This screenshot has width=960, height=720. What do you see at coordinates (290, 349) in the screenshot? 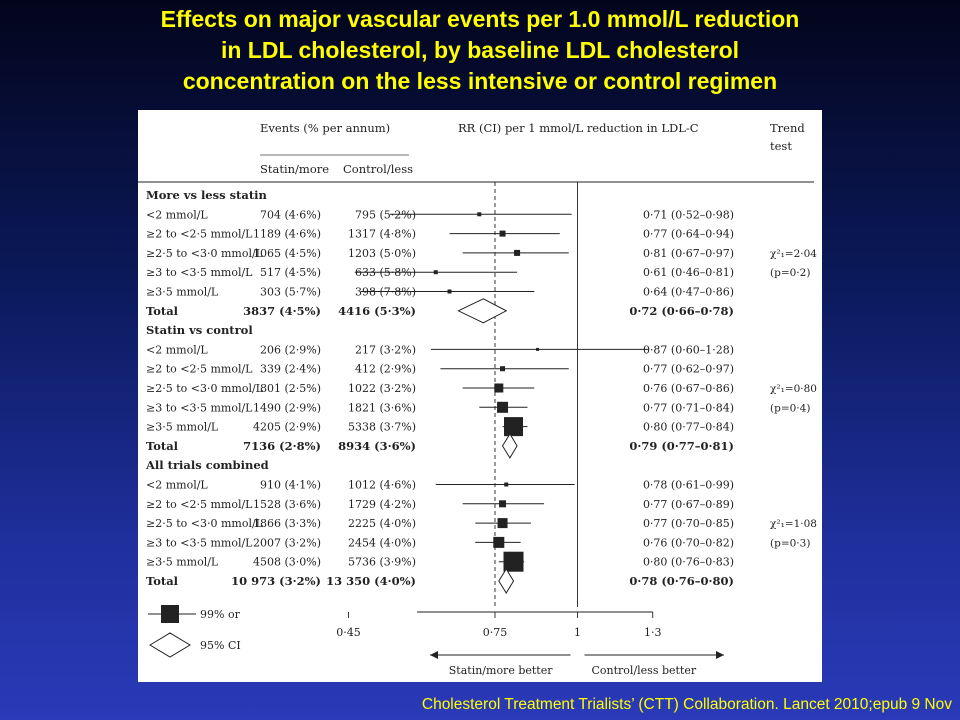
I see `row-events-statin: 206 (2·9%)` at bounding box center [290, 349].